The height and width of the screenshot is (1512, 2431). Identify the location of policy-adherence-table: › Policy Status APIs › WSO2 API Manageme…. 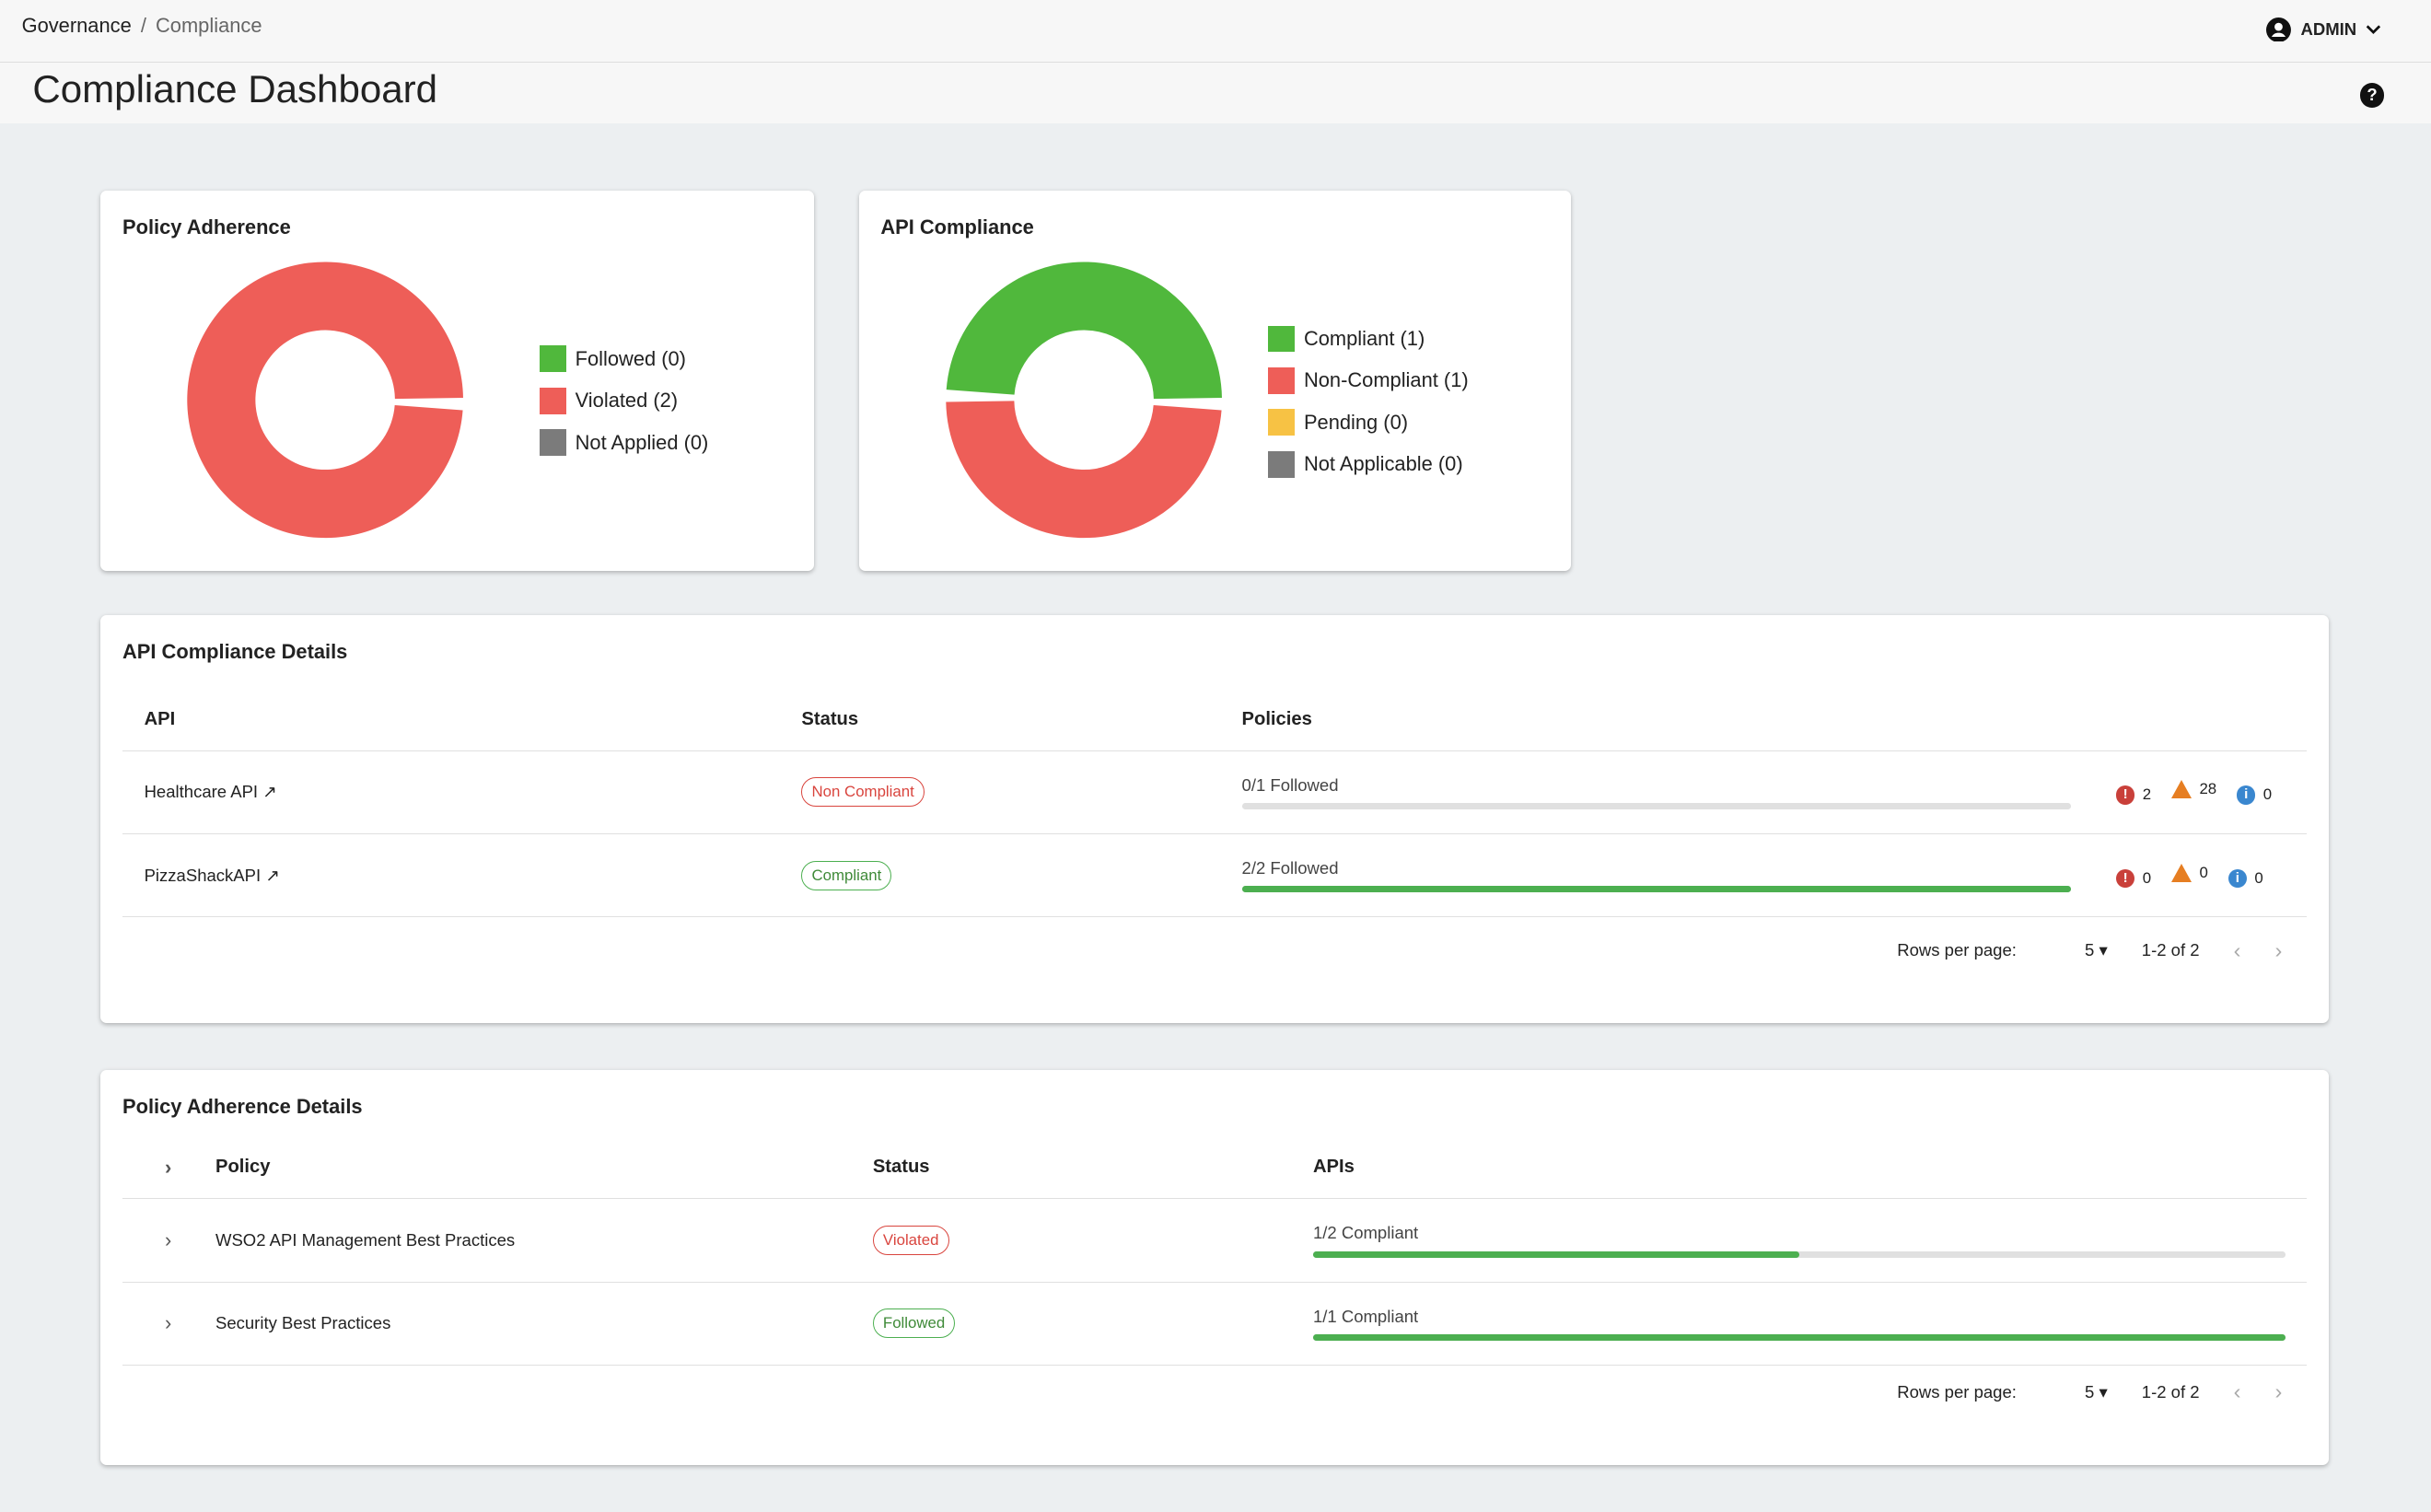
(1215, 1251).